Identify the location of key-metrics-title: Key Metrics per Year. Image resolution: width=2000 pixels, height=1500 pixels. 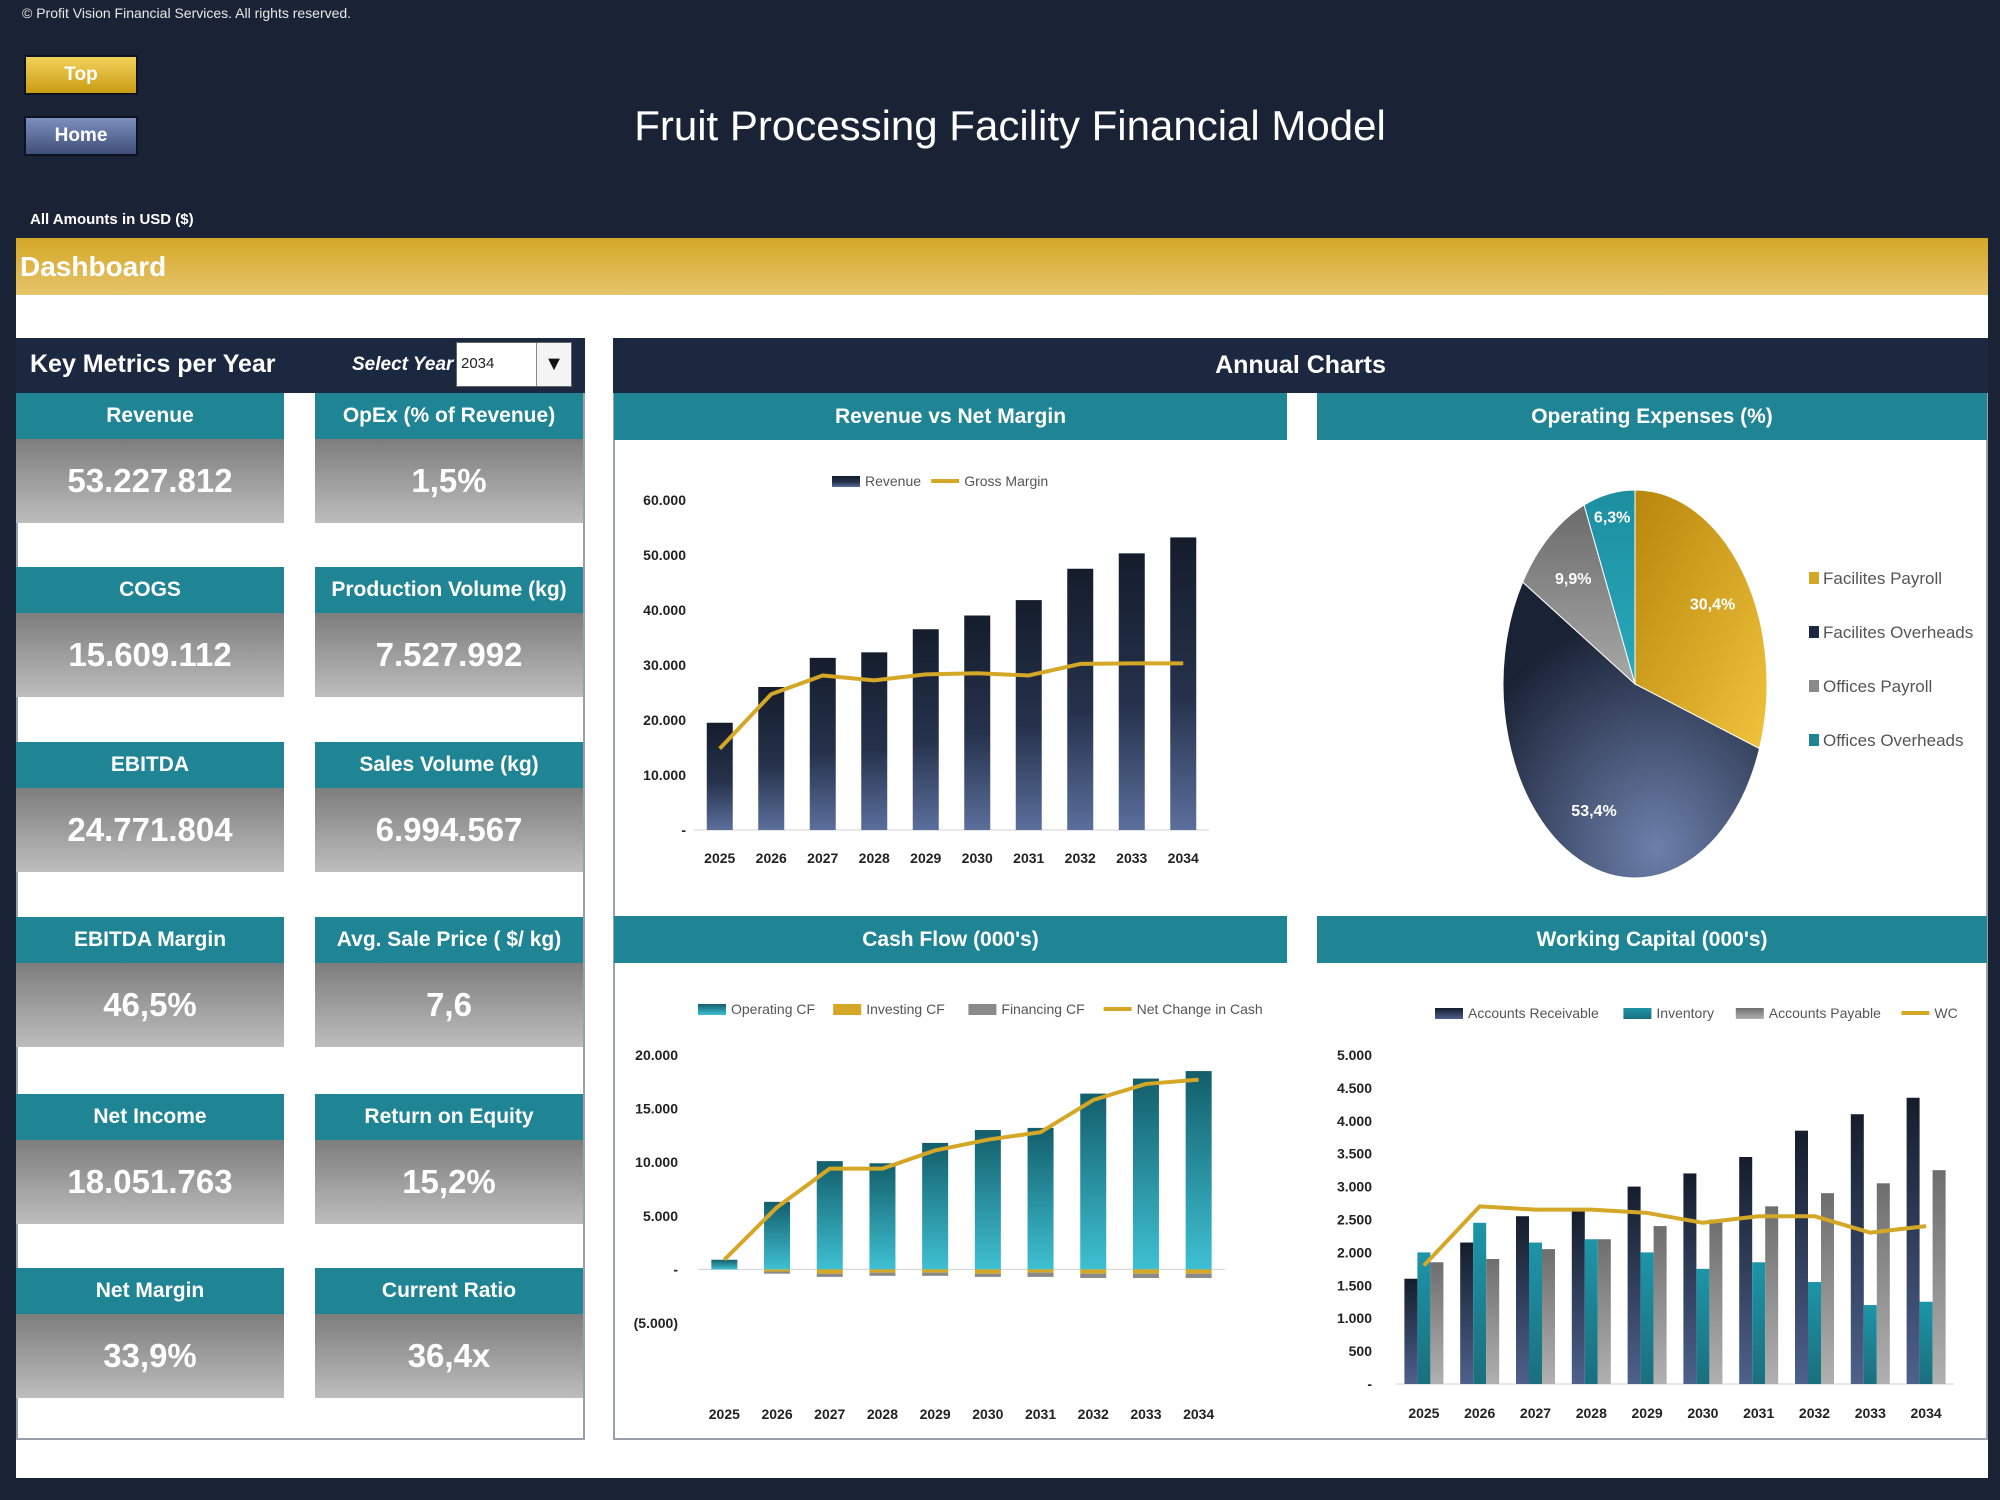
(153, 364).